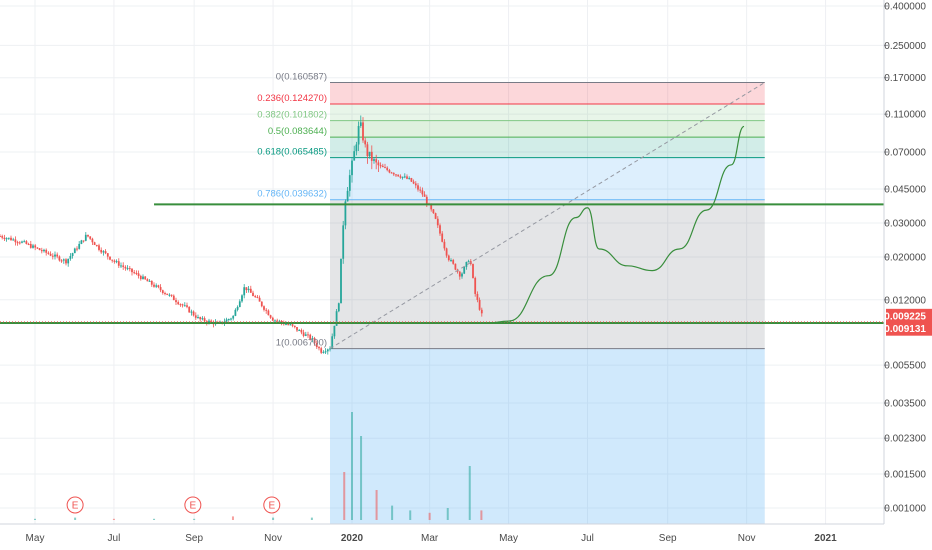 The image size is (932, 550). What do you see at coordinates (905, 115) in the screenshot?
I see `price-tick-label: 0.110000` at bounding box center [905, 115].